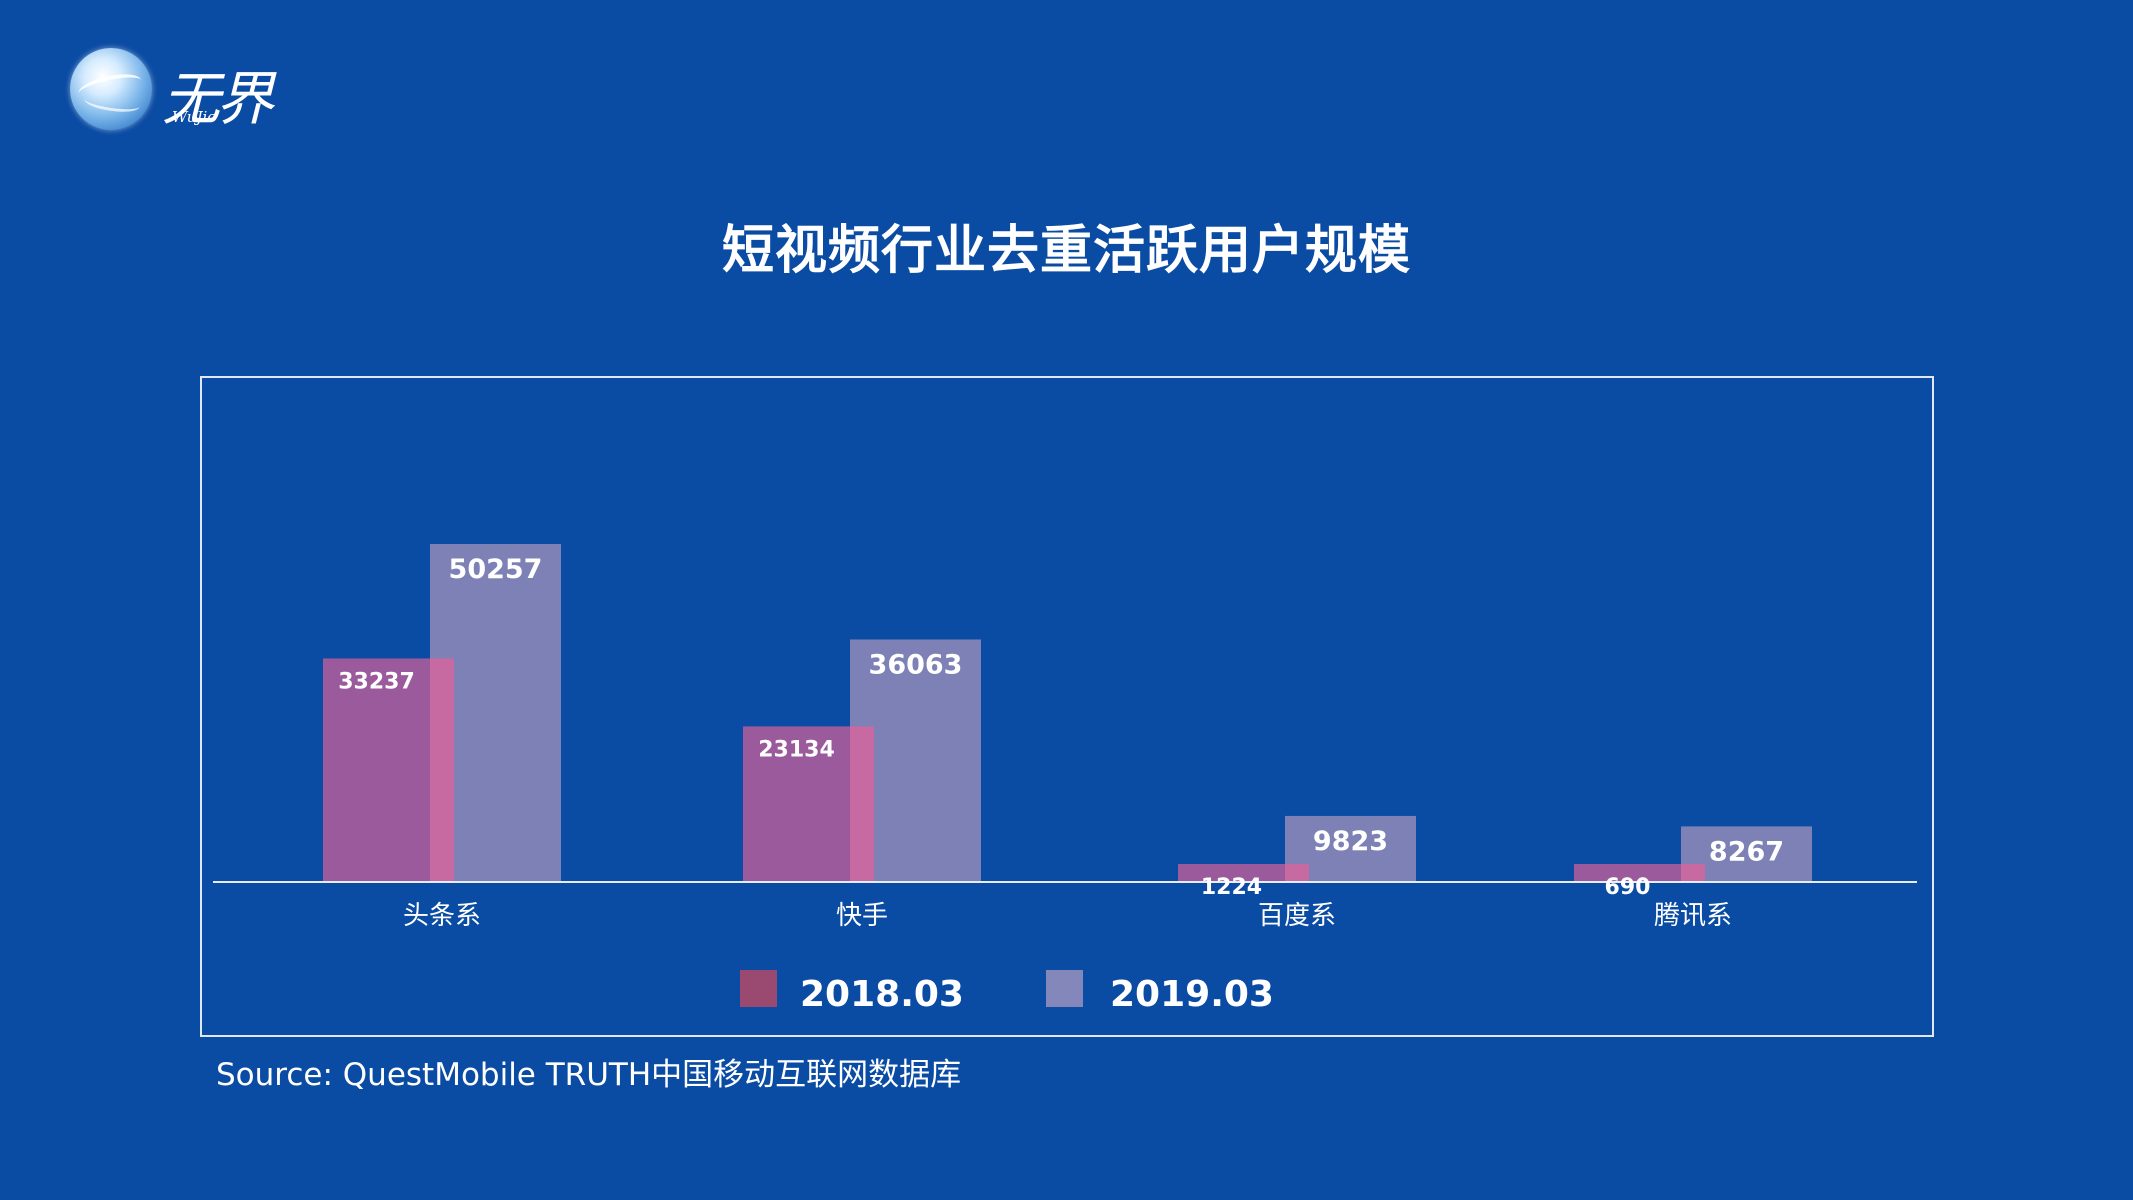  Describe the element at coordinates (1693, 916) in the screenshot. I see `category-label: 腾讯系` at that location.